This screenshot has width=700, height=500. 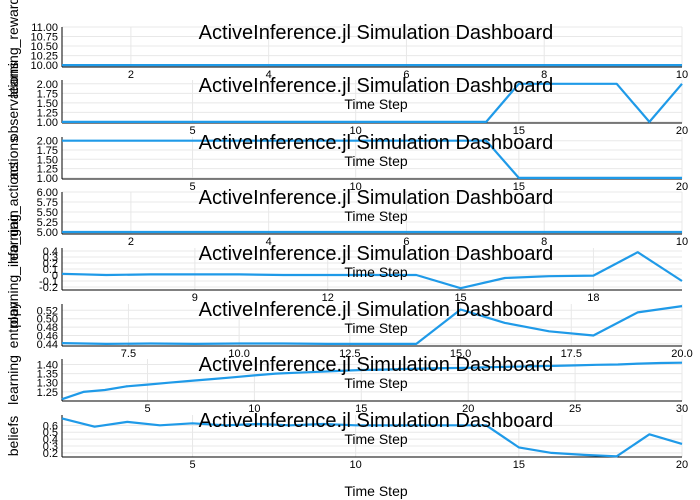 What do you see at coordinates (13, 48) in the screenshot?
I see `panel-y-axis-label: learning_reward` at bounding box center [13, 48].